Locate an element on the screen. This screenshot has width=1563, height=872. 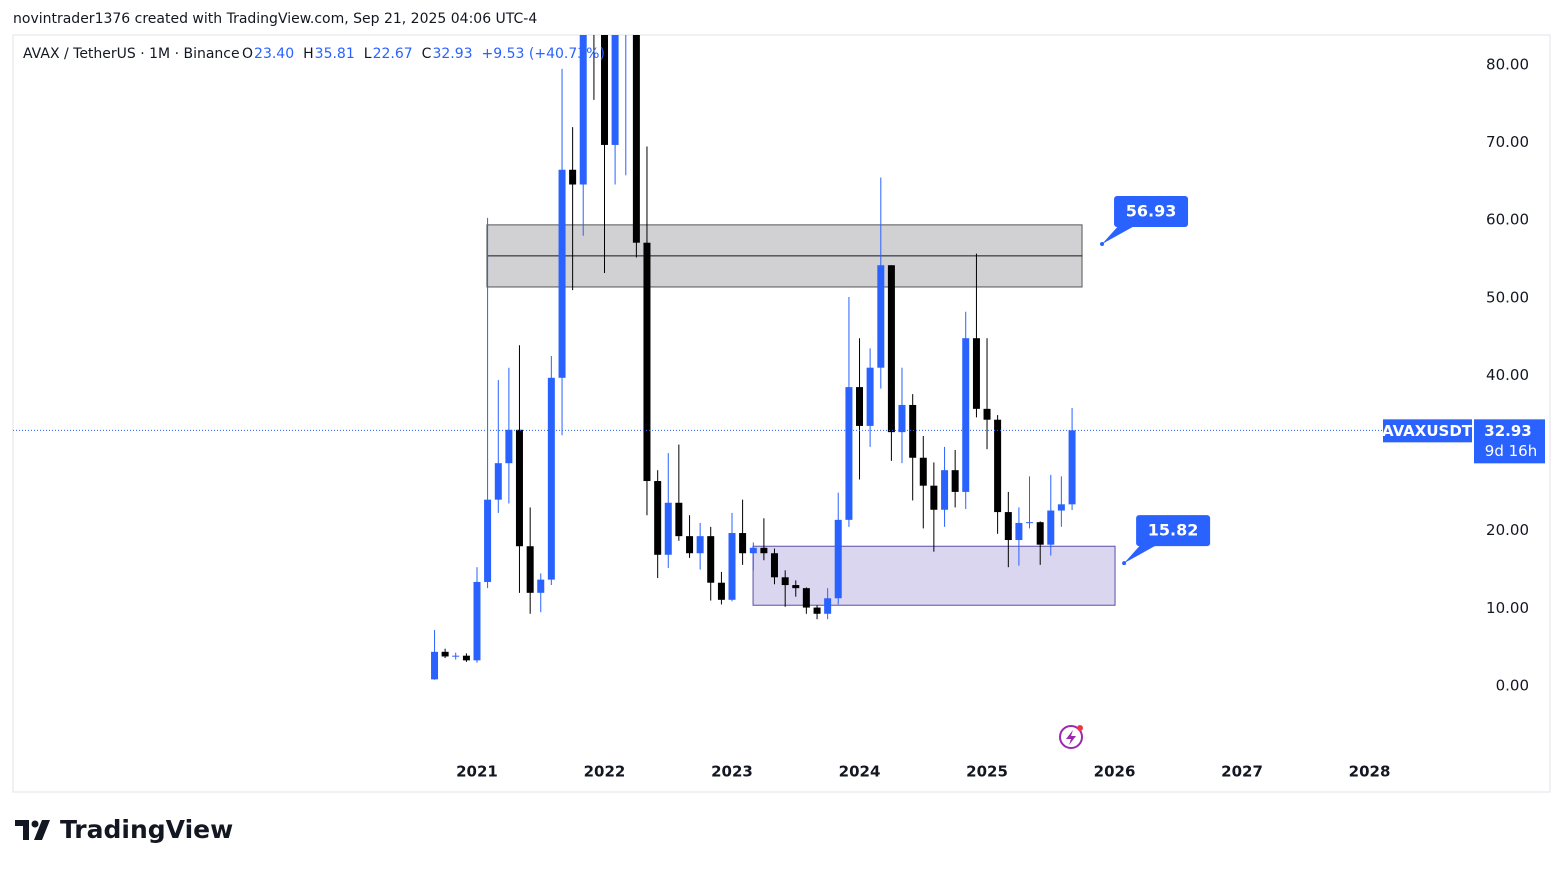
legend-value: 35.81 is located at coordinates (335, 54).